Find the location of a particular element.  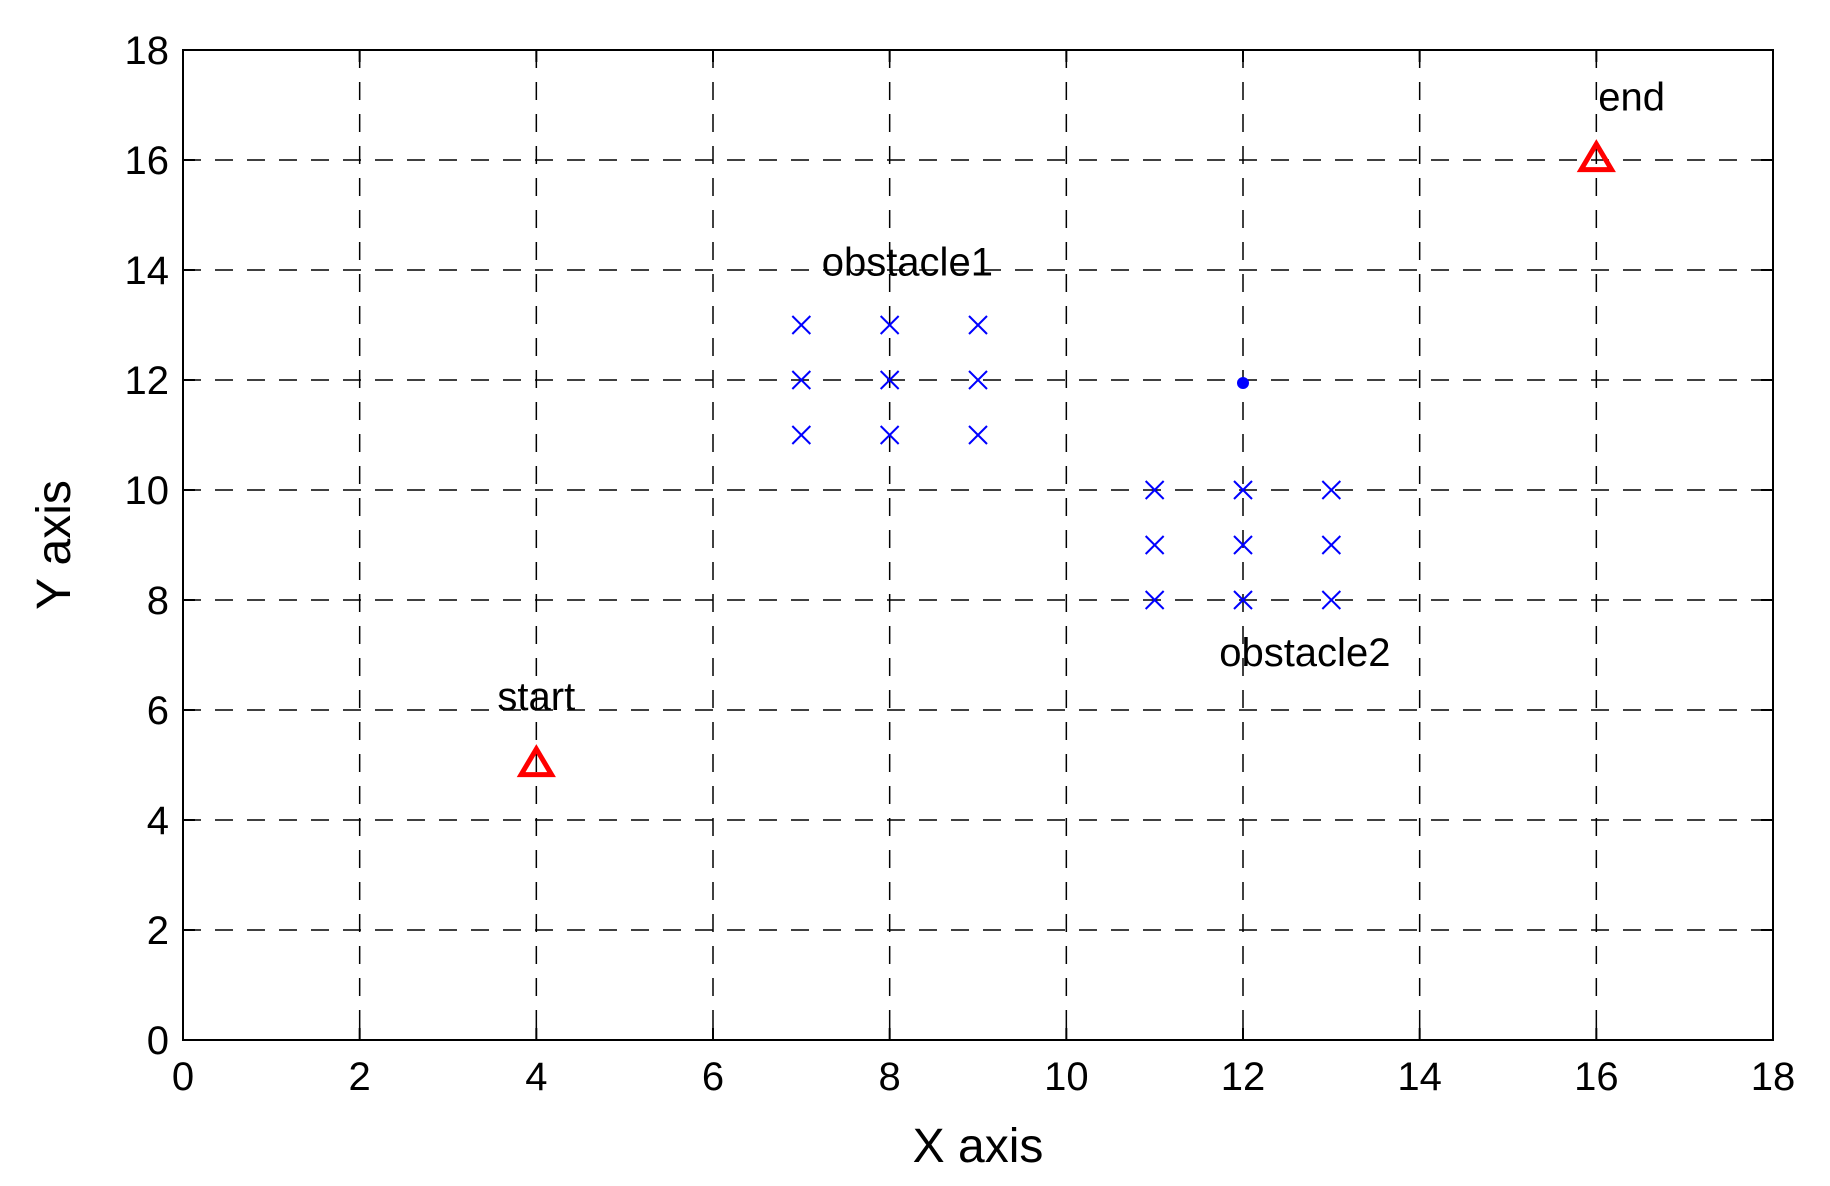

y-tick-label: 10 is located at coordinates (147, 491).